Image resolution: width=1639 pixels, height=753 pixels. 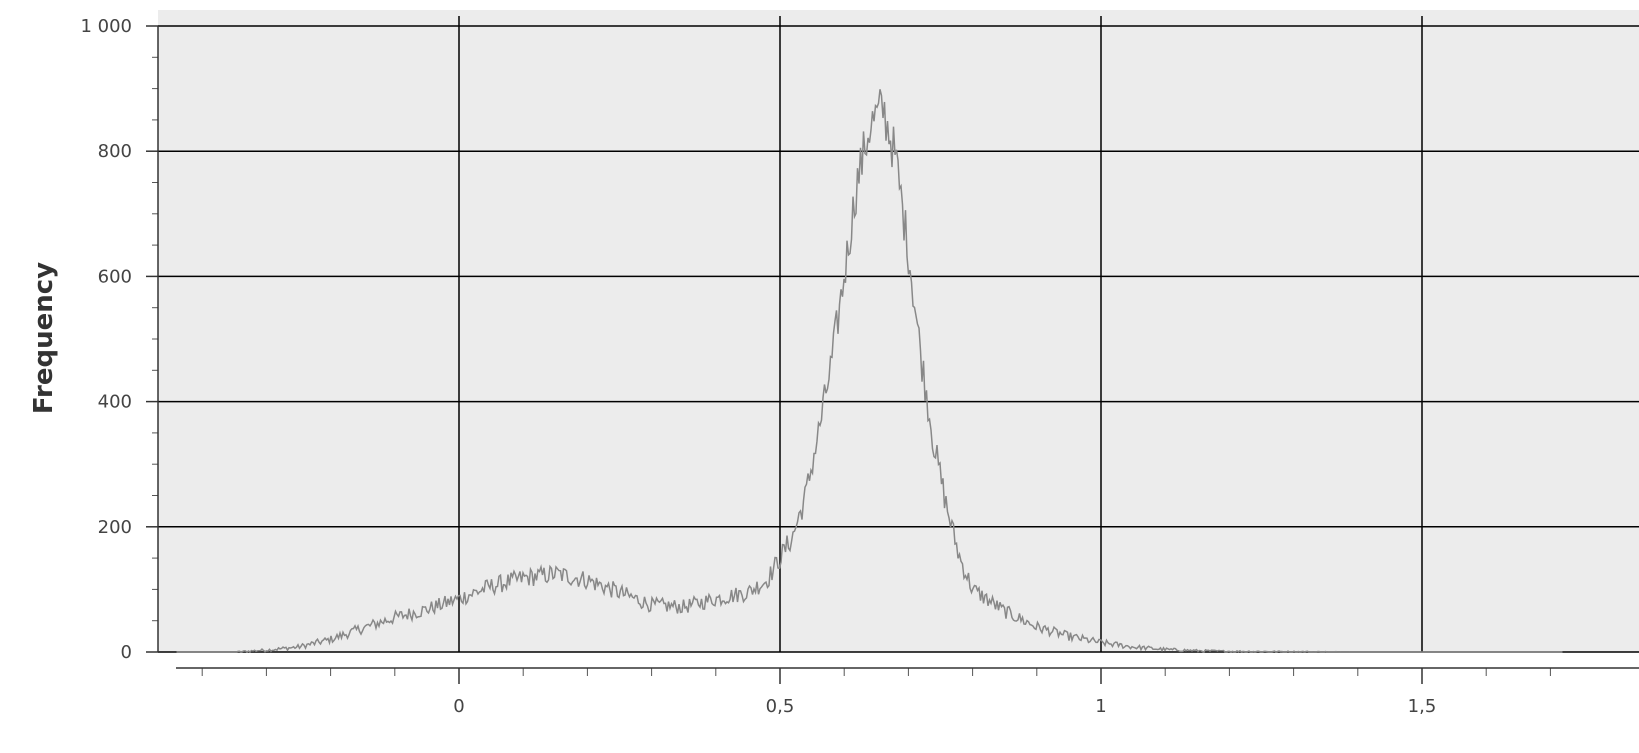 What do you see at coordinates (1100, 706) in the screenshot?
I see `x-tick-label: 1` at bounding box center [1100, 706].